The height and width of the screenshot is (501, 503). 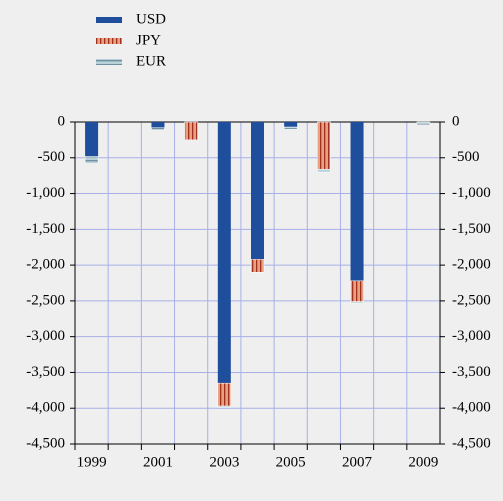 I want to click on y2-tick-label: -3,500, so click(x=471, y=372).